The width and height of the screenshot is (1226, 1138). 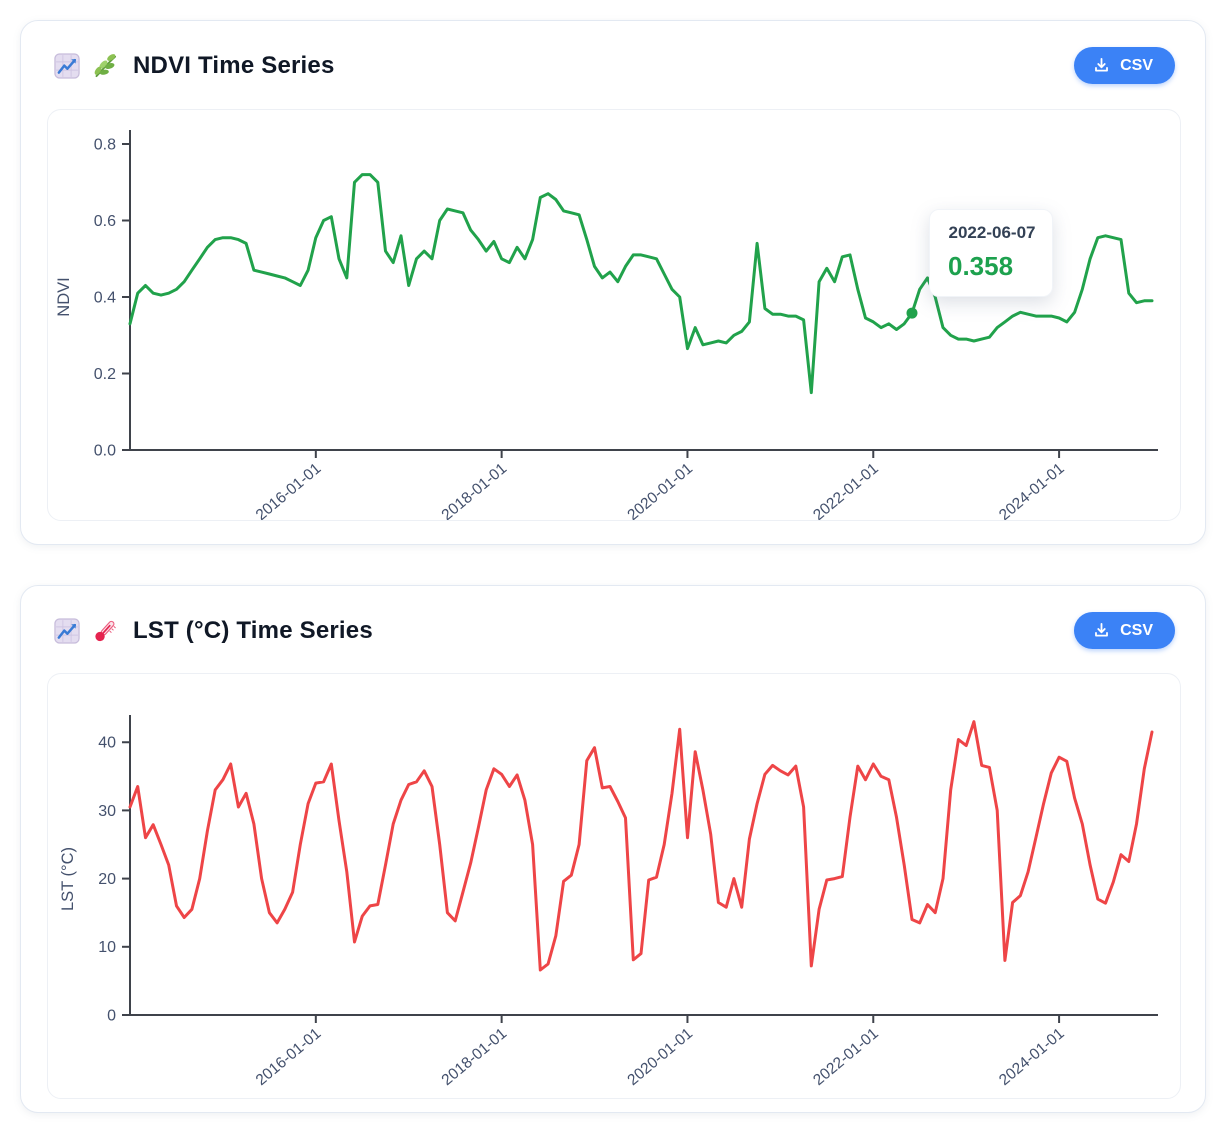 What do you see at coordinates (105, 450) in the screenshot?
I see `y-tick-label: 0.0` at bounding box center [105, 450].